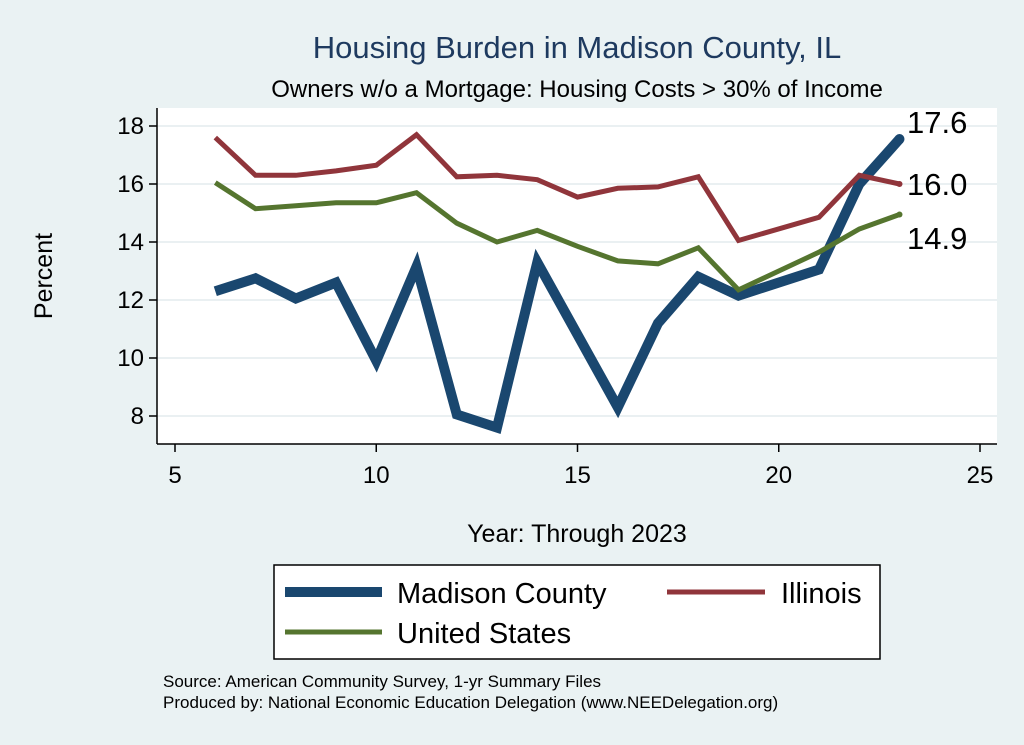  What do you see at coordinates (557, 236) in the screenshot?
I see `series-line-united-states` at bounding box center [557, 236].